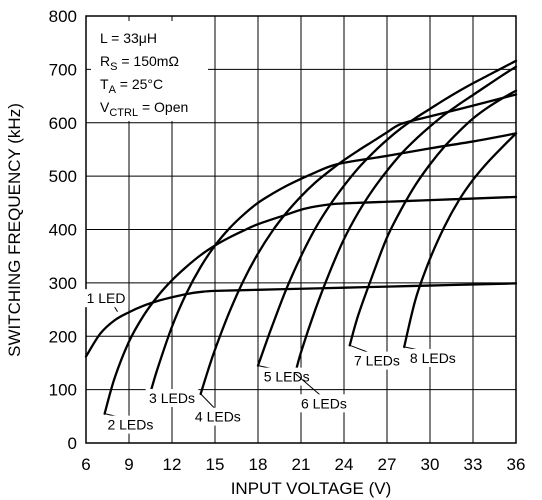  What do you see at coordinates (131, 86) in the screenshot?
I see `condition-text: TA = 25°C` at bounding box center [131, 86].